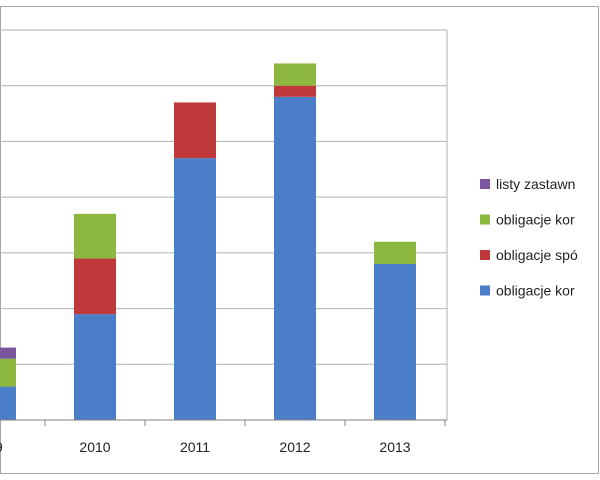 The width and height of the screenshot is (600, 480). I want to click on x-tick-label: 2010, so click(94, 447).